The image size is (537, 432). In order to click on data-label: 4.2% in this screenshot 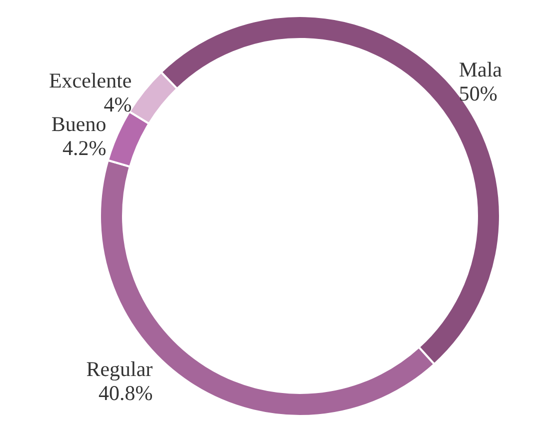, I will do `click(84, 148)`.